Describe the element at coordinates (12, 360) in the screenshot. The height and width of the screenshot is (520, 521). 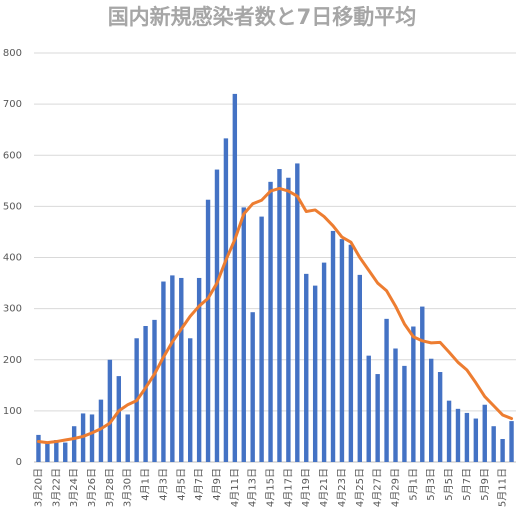
I see `y-tick-label: 200` at that location.